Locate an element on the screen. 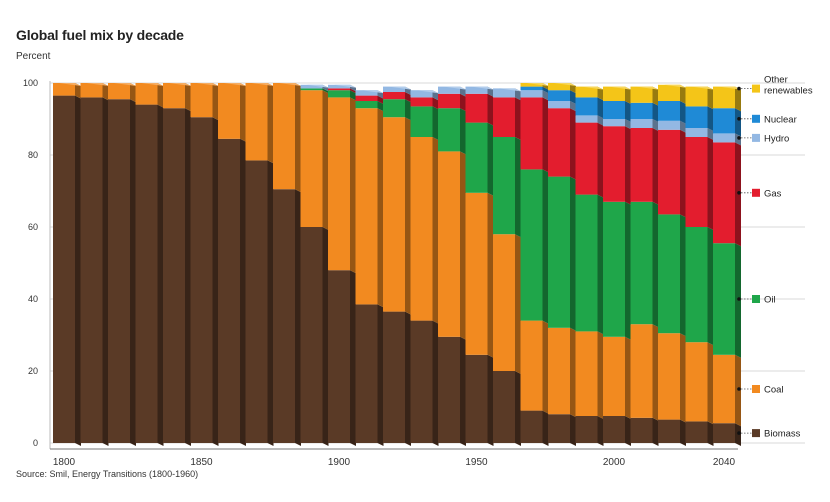  legend-dot-nuclear is located at coordinates (739, 119).